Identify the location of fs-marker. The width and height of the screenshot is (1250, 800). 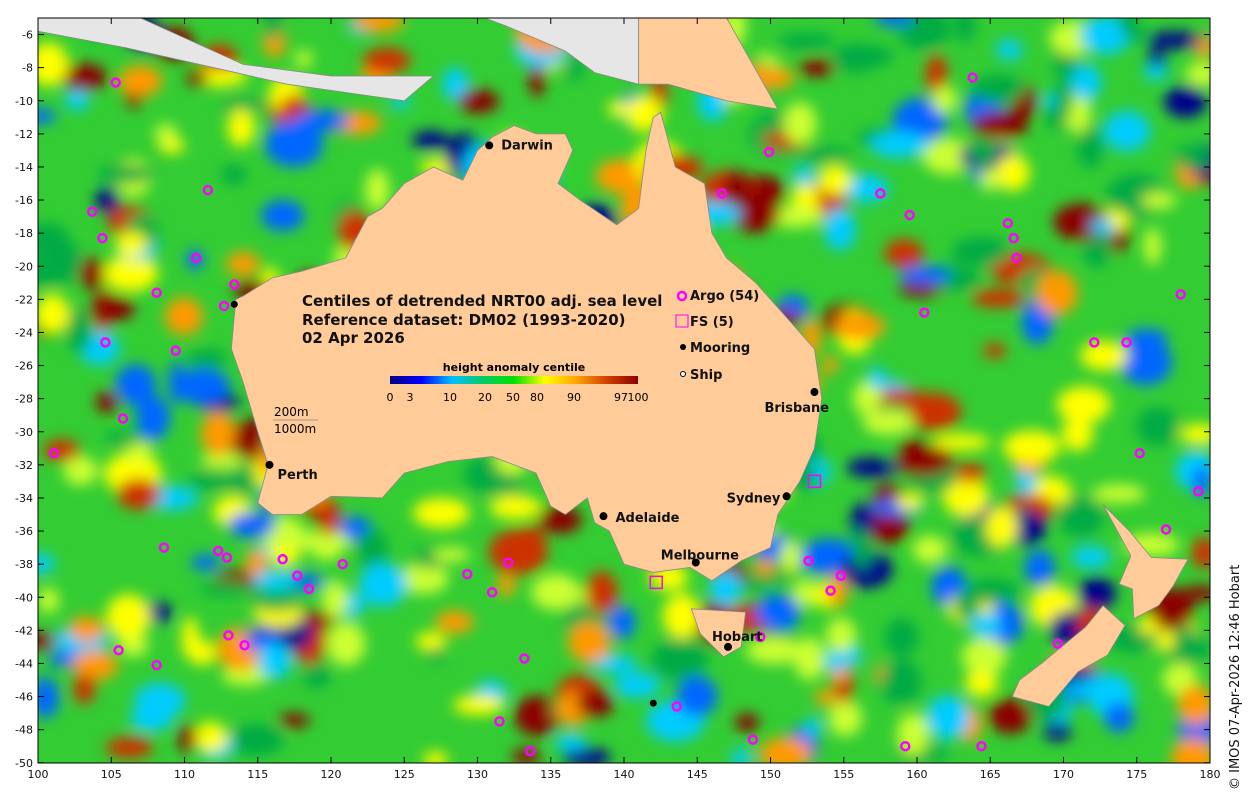
(656, 582).